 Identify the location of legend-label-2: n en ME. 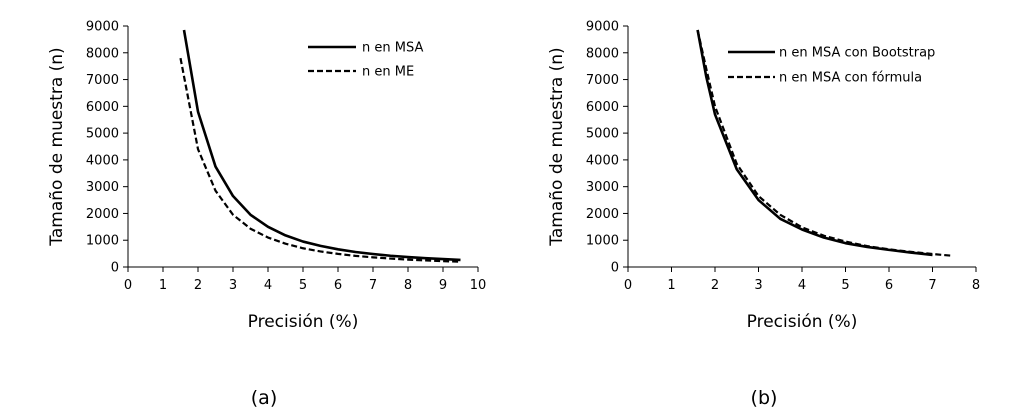
(388, 72).